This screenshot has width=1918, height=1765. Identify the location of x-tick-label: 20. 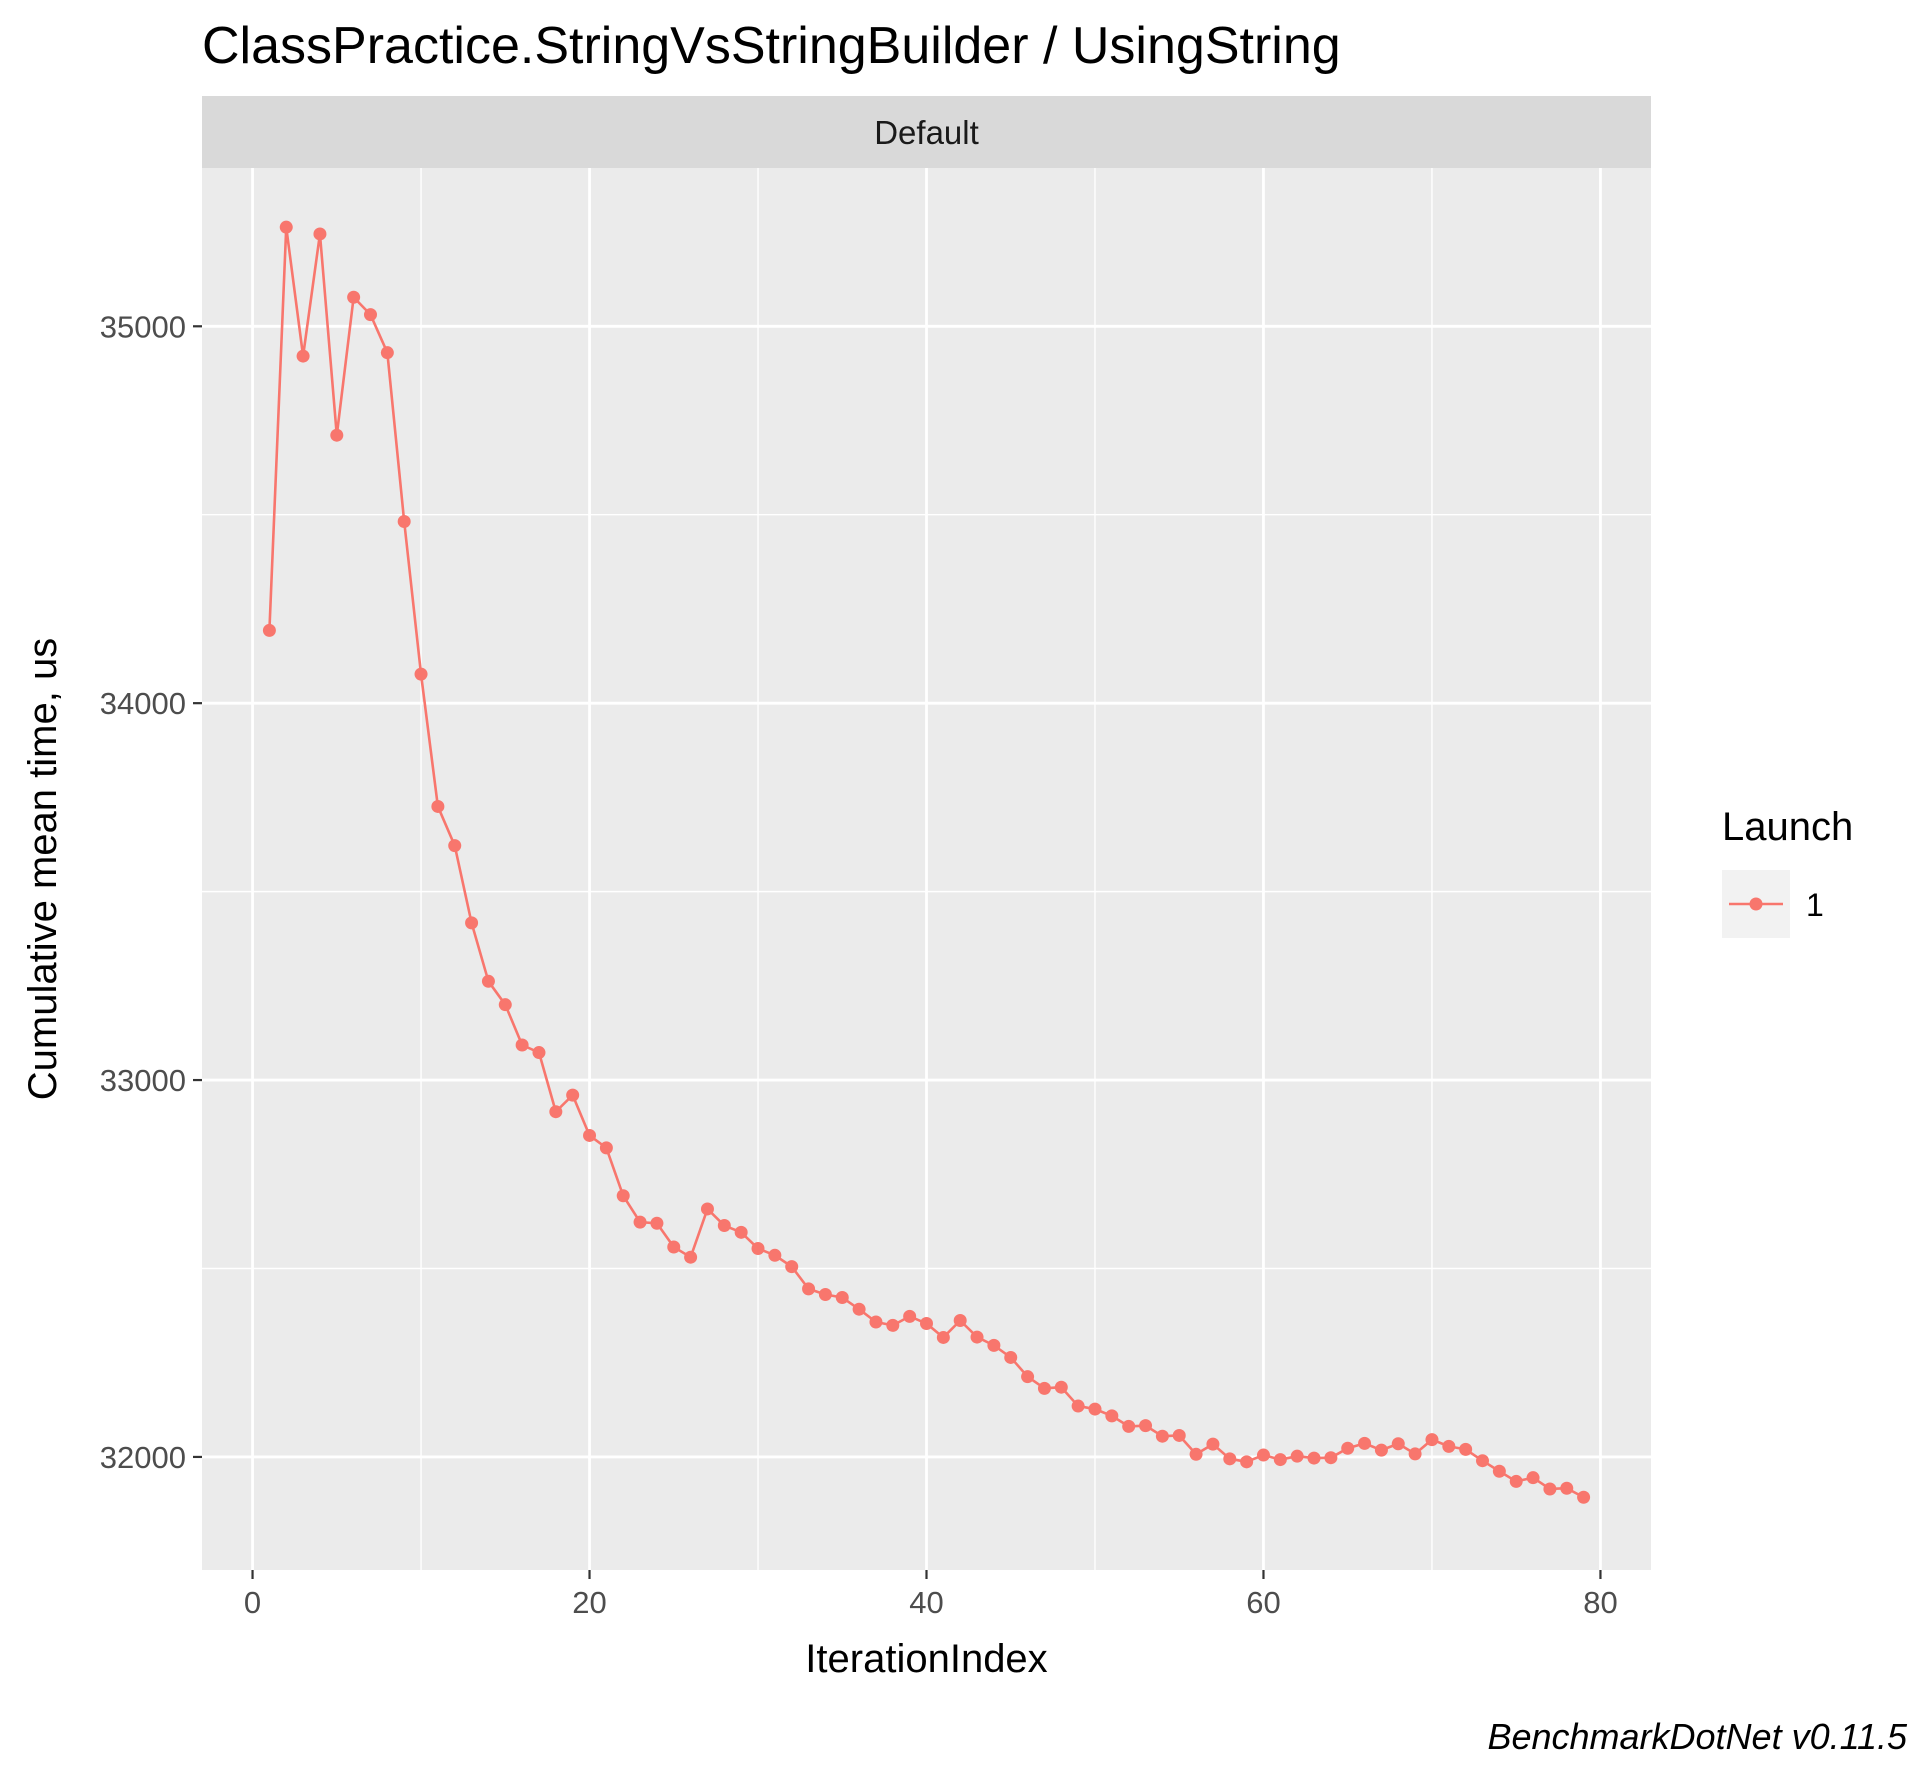
(589, 1602).